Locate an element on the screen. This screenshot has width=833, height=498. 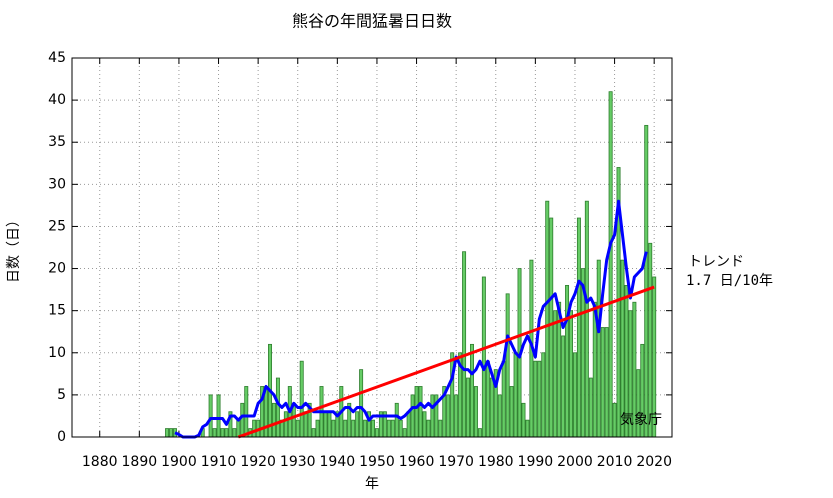
annotation: 1.7 日/10年 is located at coordinates (729, 281).